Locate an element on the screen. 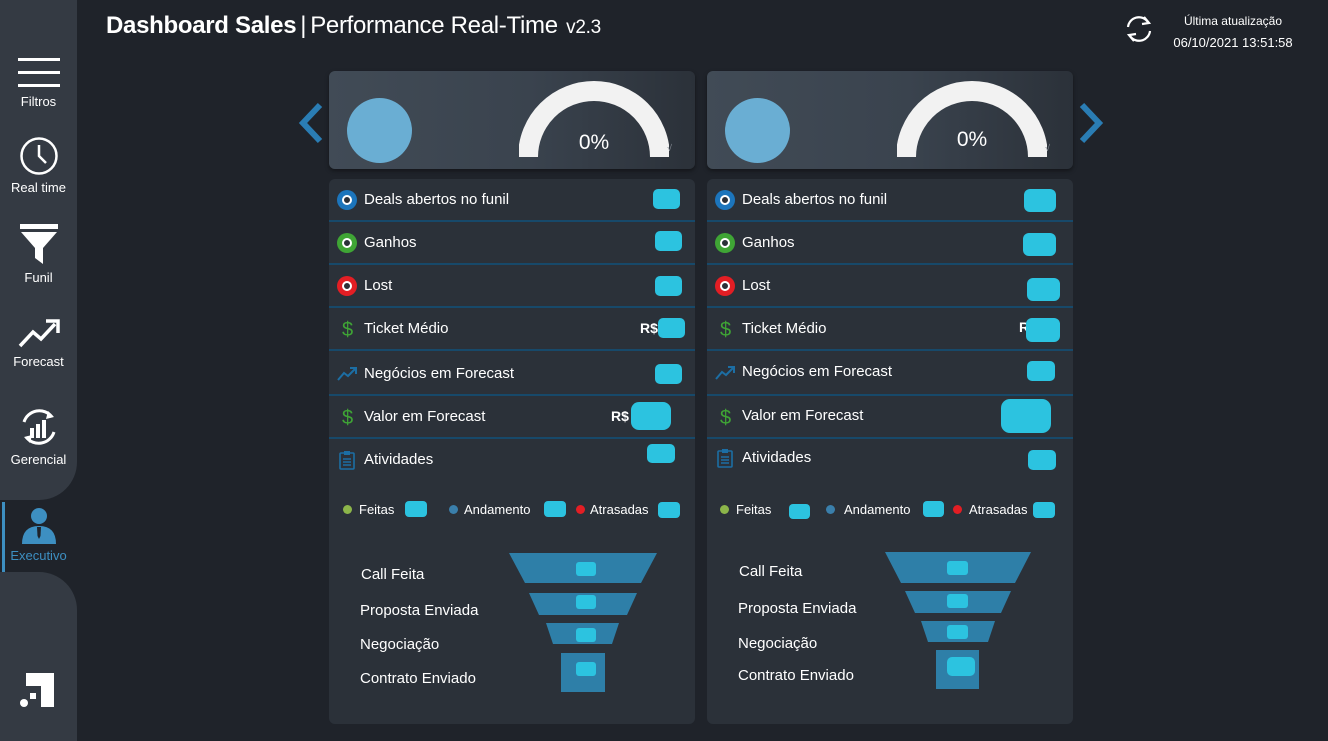  last-update: Última atualização 06/10/2021 13:51:58 is located at coordinates (1233, 32).